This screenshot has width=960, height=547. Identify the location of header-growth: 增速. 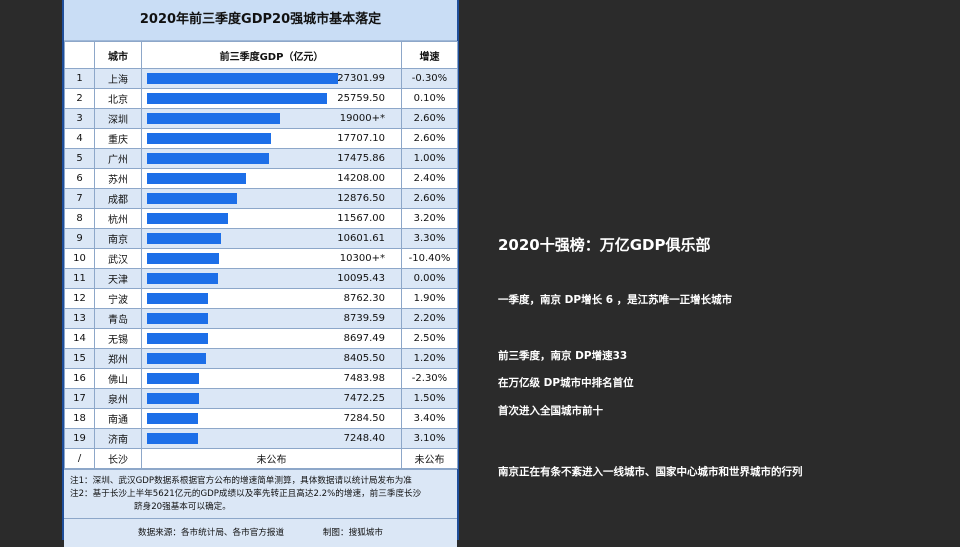
(429, 55).